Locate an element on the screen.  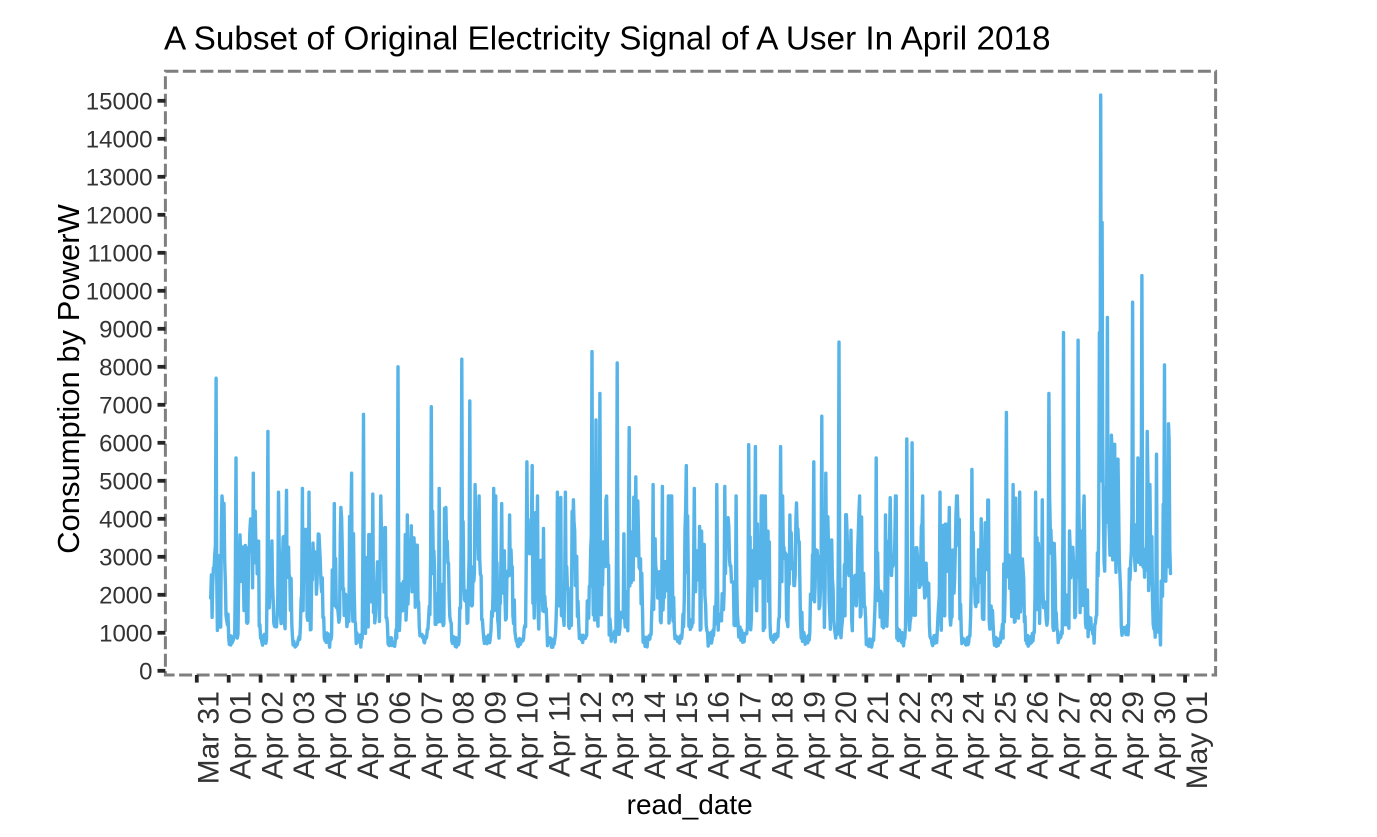
svg-text: Consumption by PowerW is located at coordinates (68, 378).